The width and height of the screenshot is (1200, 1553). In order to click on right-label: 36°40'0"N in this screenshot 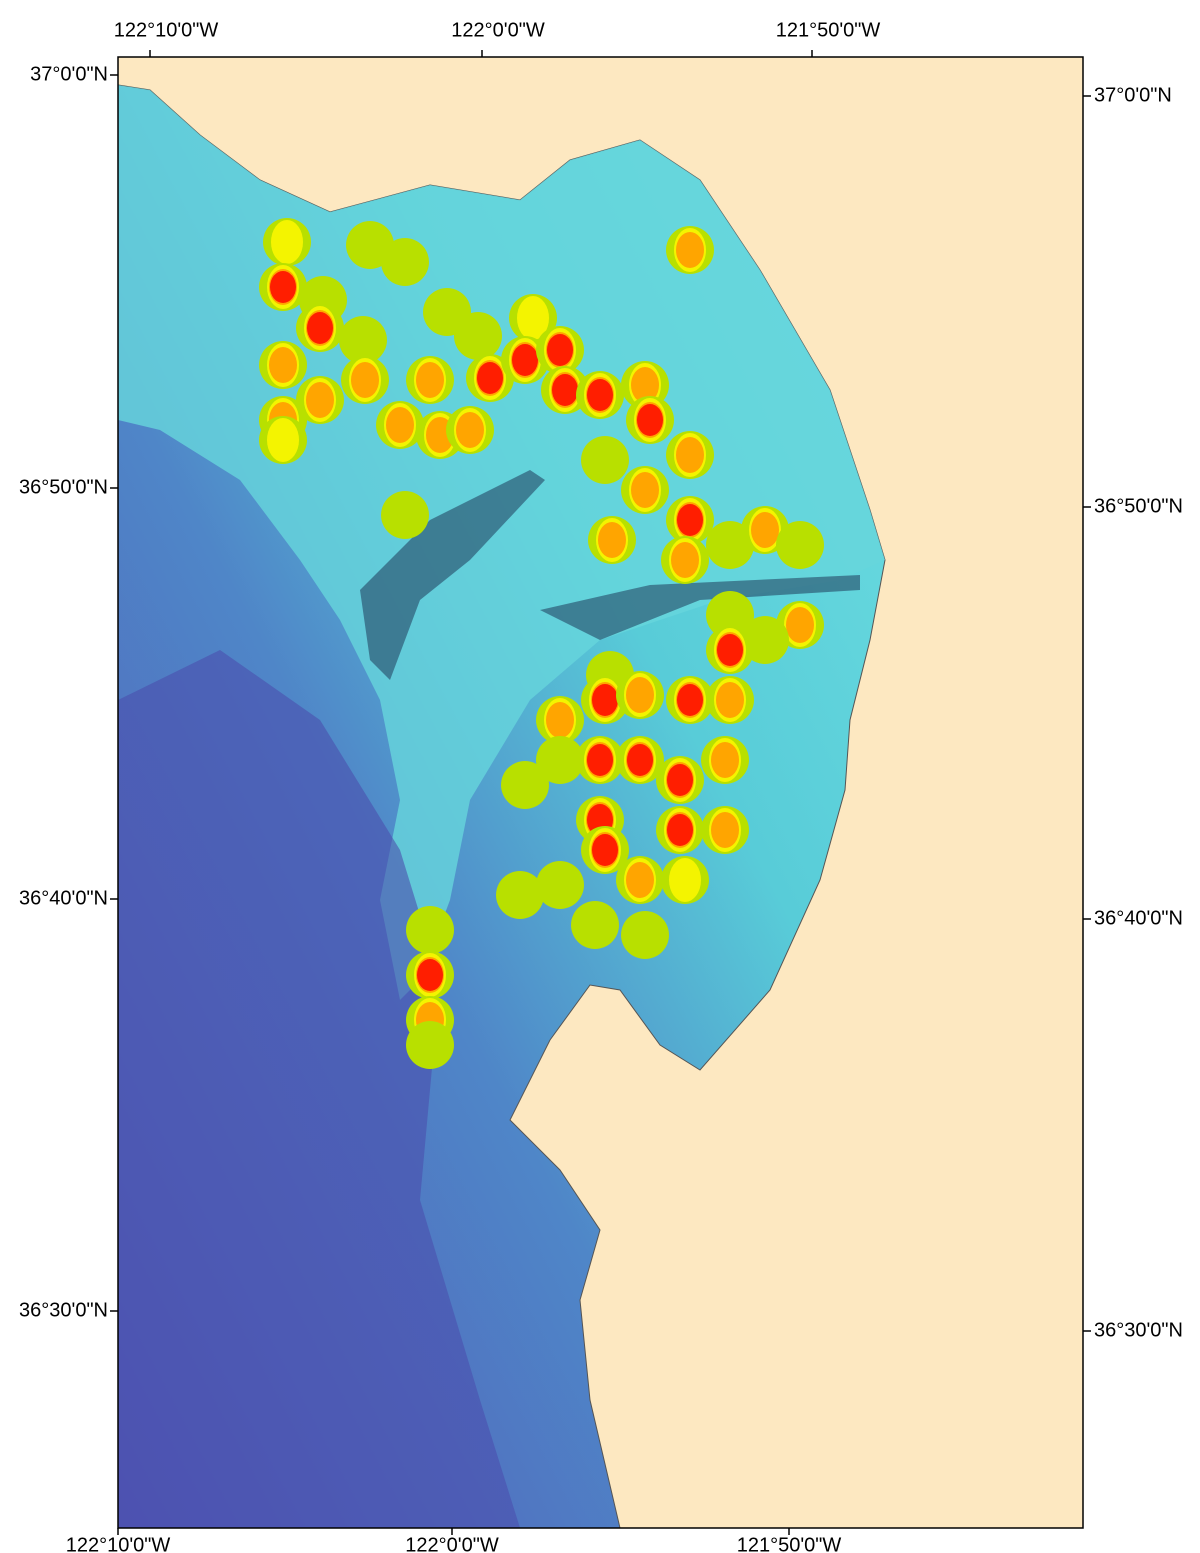, I will do `click(1138, 918)`.